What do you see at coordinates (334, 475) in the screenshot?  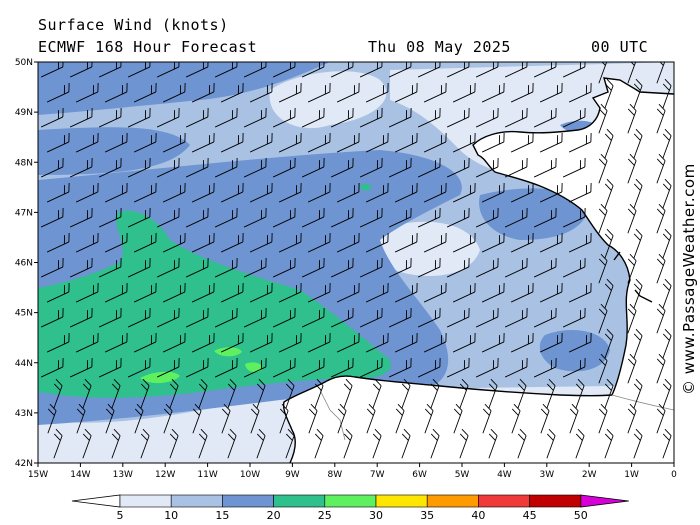 I see `lon-label: 8W` at bounding box center [334, 475].